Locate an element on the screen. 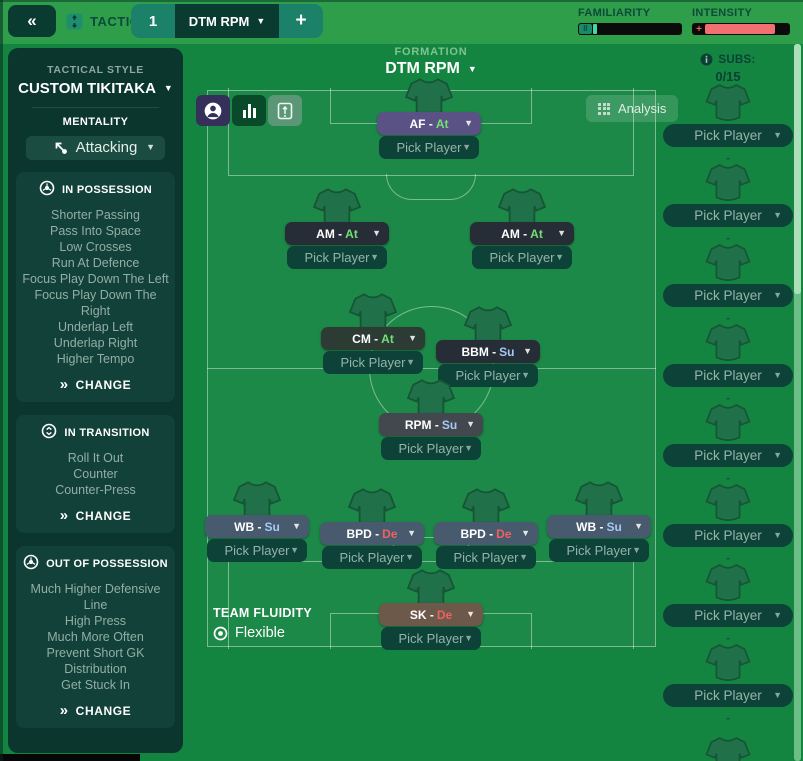 The image size is (803, 761). players-view-button is located at coordinates (213, 110).